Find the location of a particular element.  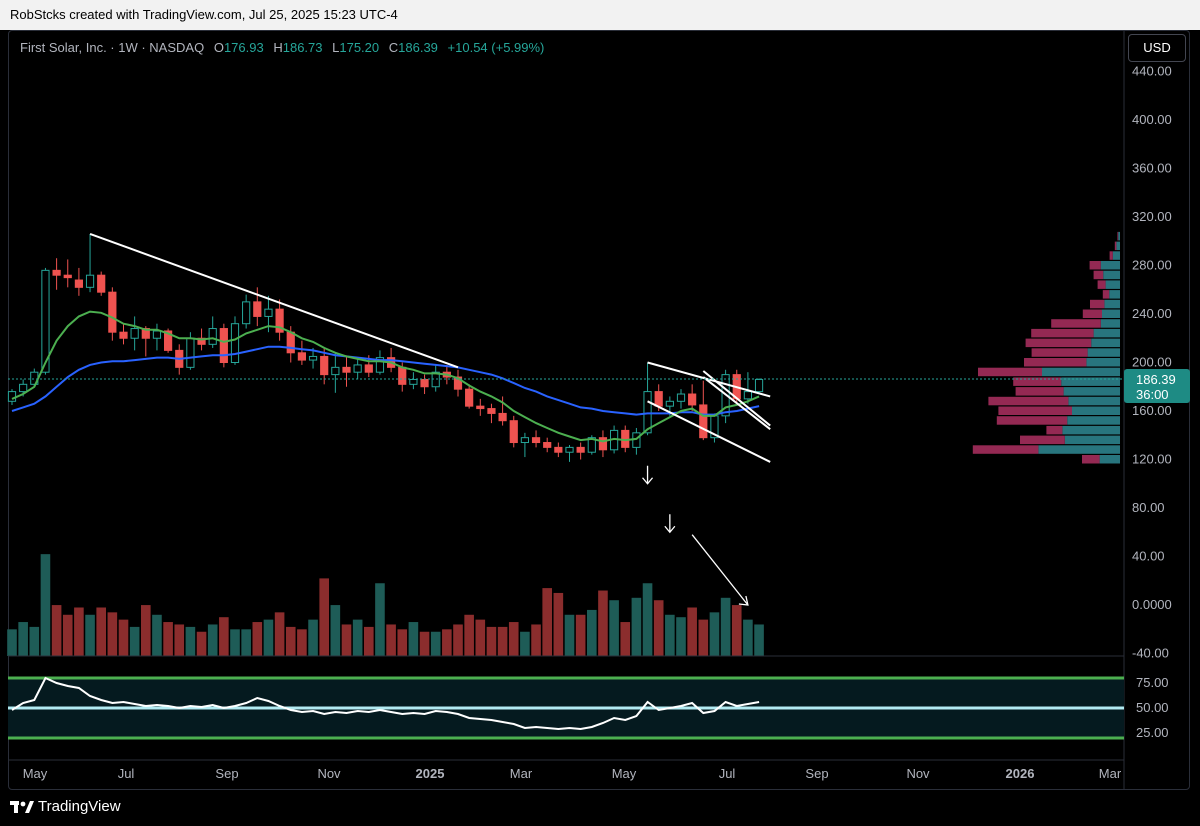

trendline is located at coordinates (736, 398).